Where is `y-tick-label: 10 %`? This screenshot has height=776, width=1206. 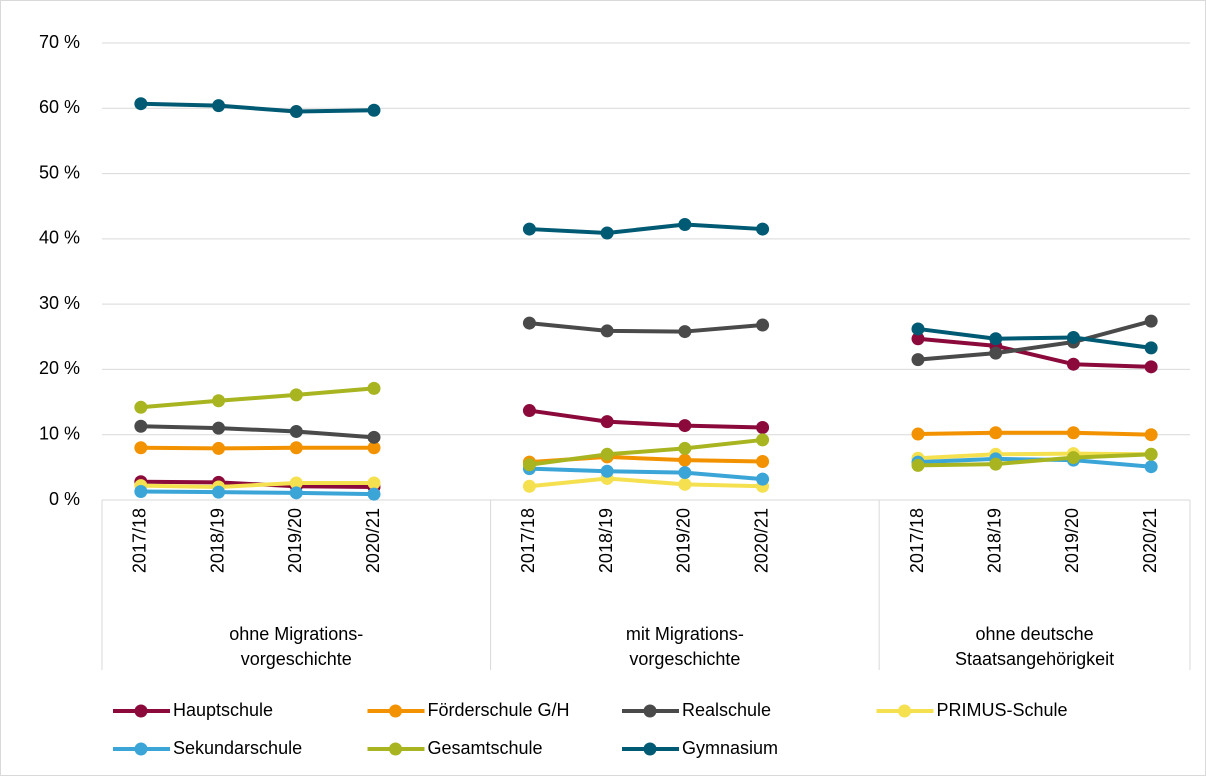
y-tick-label: 10 % is located at coordinates (59, 433).